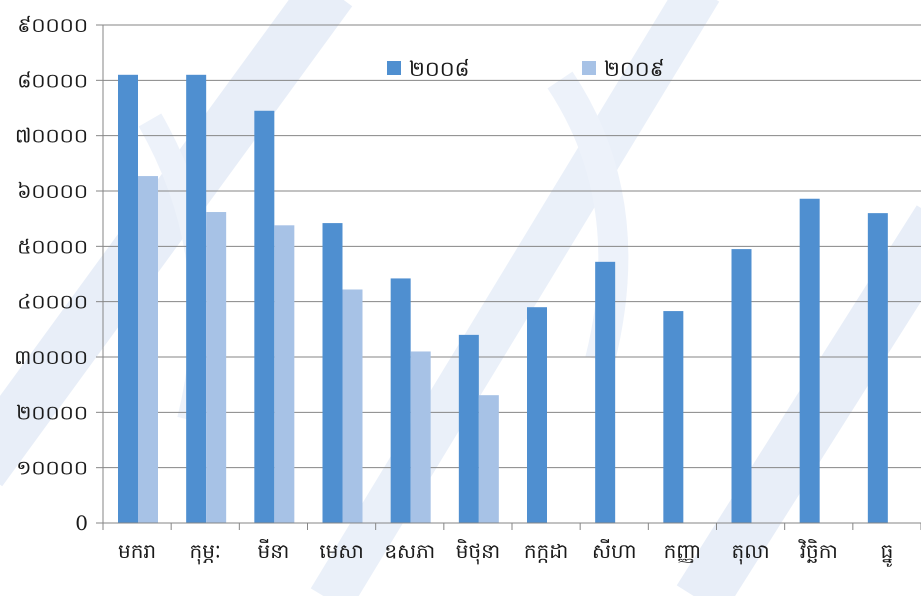  I want to click on x-category-label: មករា, so click(137, 551).